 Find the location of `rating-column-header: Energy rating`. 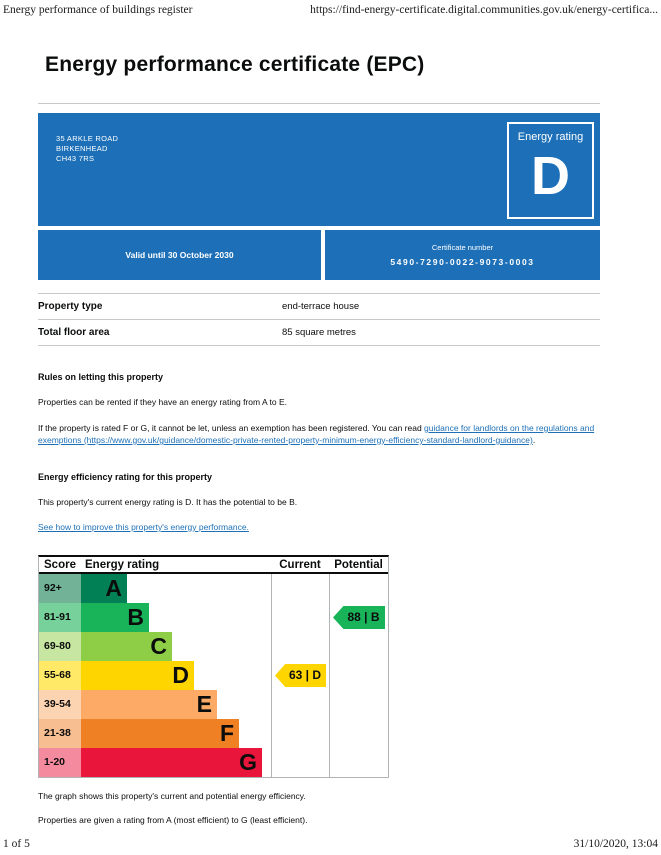

rating-column-header: Energy rating is located at coordinates (122, 564).